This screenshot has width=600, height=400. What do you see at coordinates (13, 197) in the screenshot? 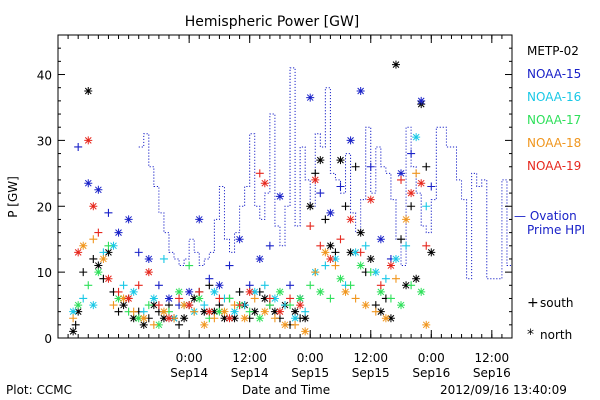
I see `y-axis-label: P [GW]` at bounding box center [13, 197].